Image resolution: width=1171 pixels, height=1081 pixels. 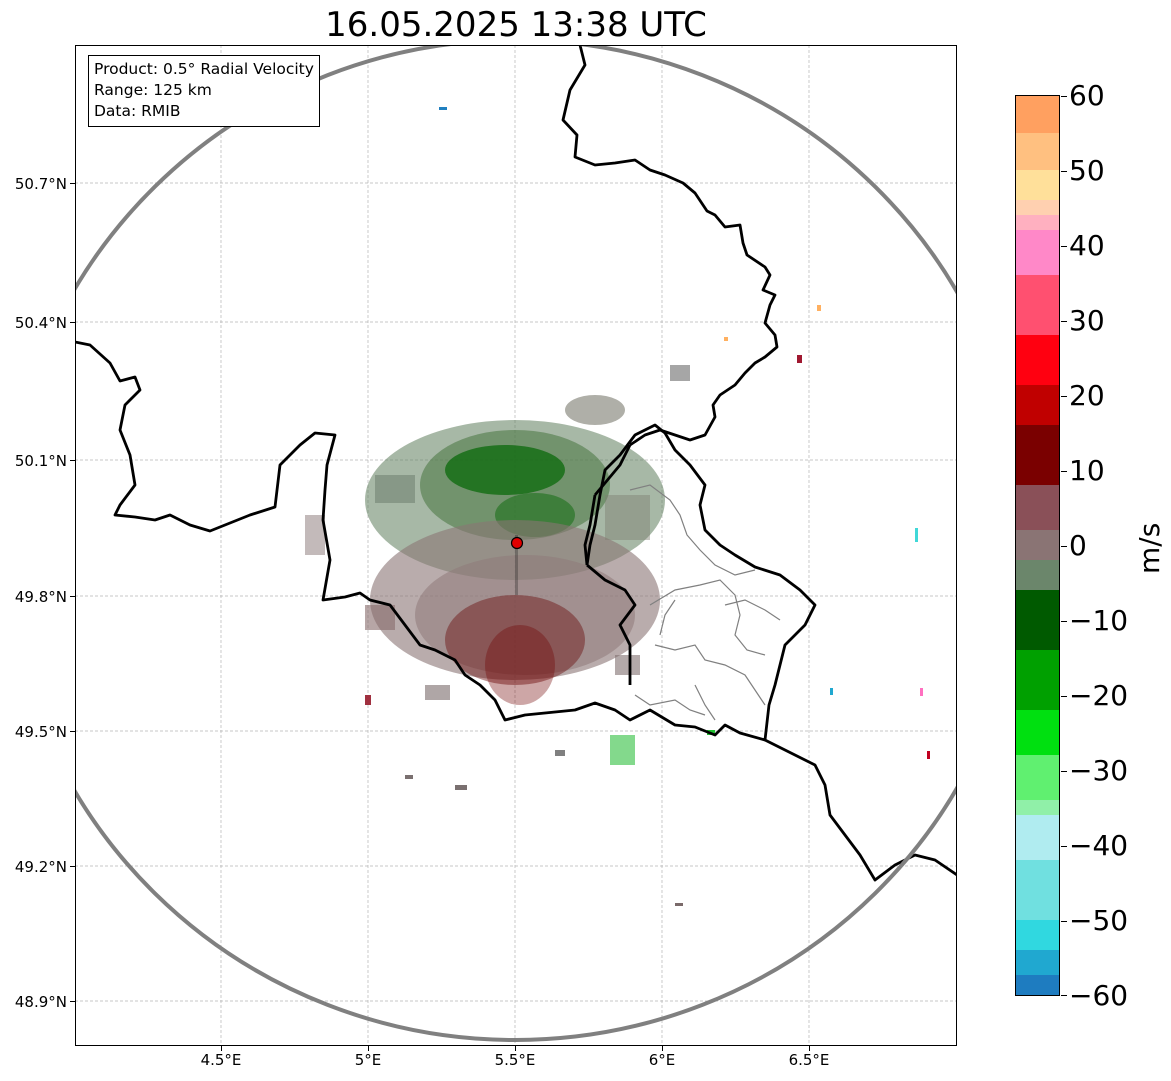 I want to click on colorbar-label: −20, so click(x=1099, y=695).